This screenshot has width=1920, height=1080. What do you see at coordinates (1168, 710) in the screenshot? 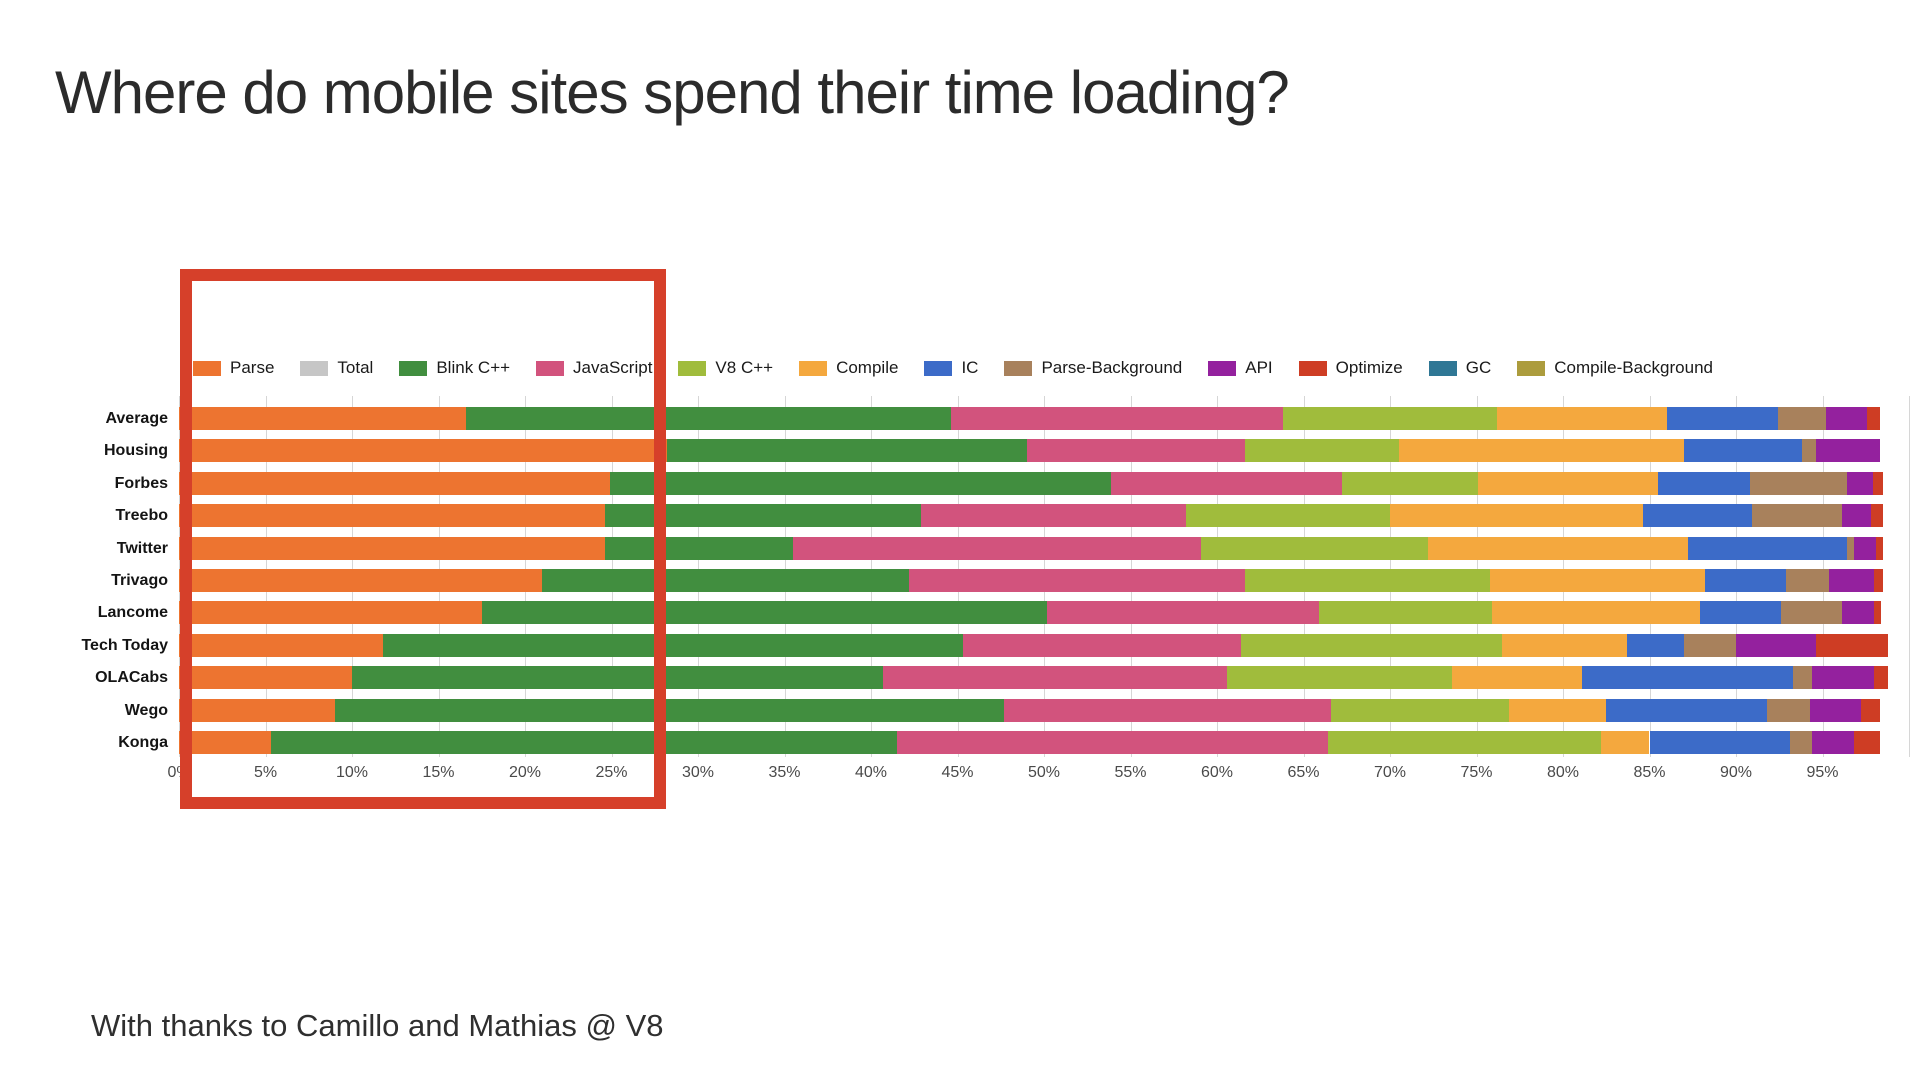
I see `bar-segment-wego-javascript` at bounding box center [1168, 710].